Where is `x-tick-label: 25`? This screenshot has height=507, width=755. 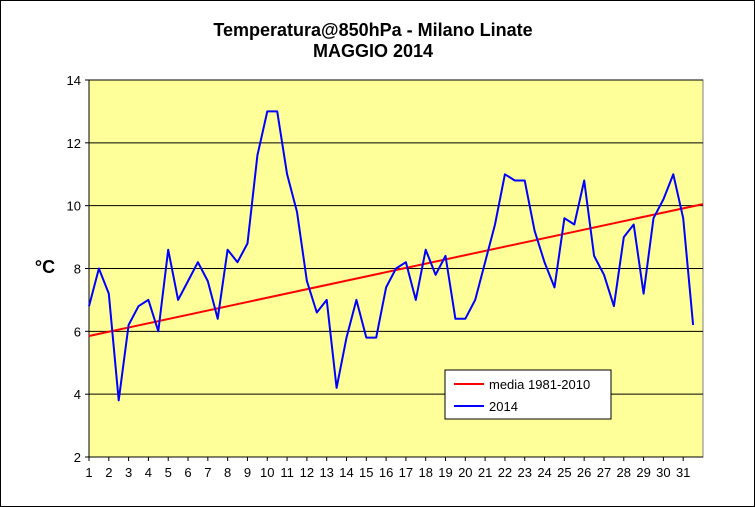
x-tick-label: 25 is located at coordinates (564, 472).